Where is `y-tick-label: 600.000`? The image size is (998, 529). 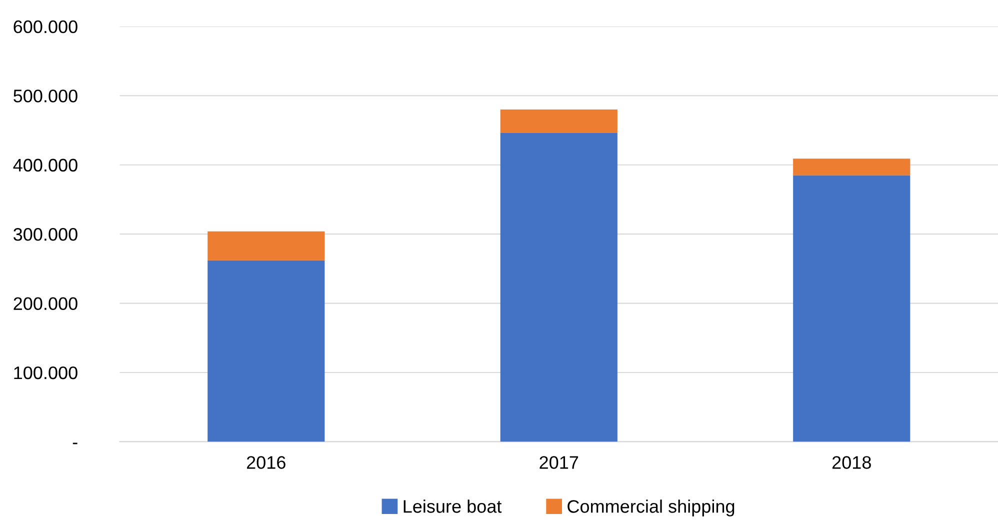
y-tick-label: 600.000 is located at coordinates (46, 27).